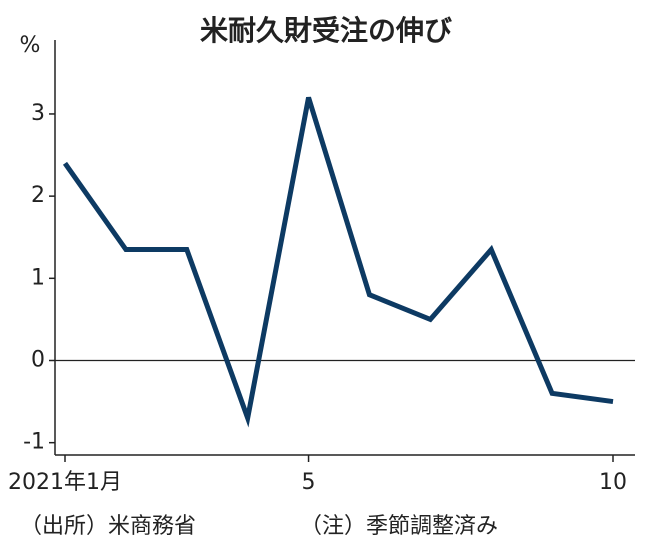 This screenshot has height=560, width=652. I want to click on source: （出所）米商務省, so click(108, 526).